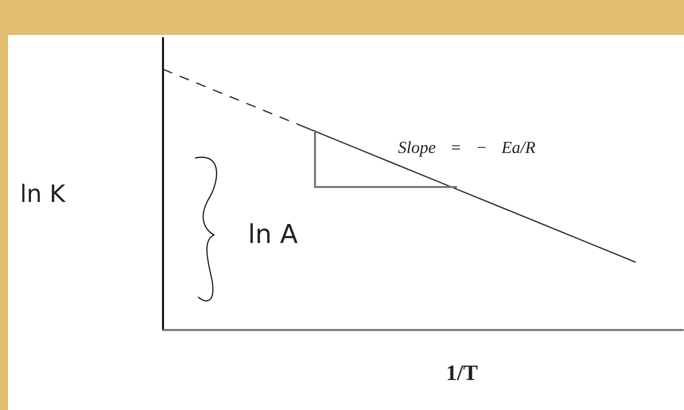  What do you see at coordinates (462, 373) in the screenshot?
I see `x-axis-title: 1/T` at bounding box center [462, 373].